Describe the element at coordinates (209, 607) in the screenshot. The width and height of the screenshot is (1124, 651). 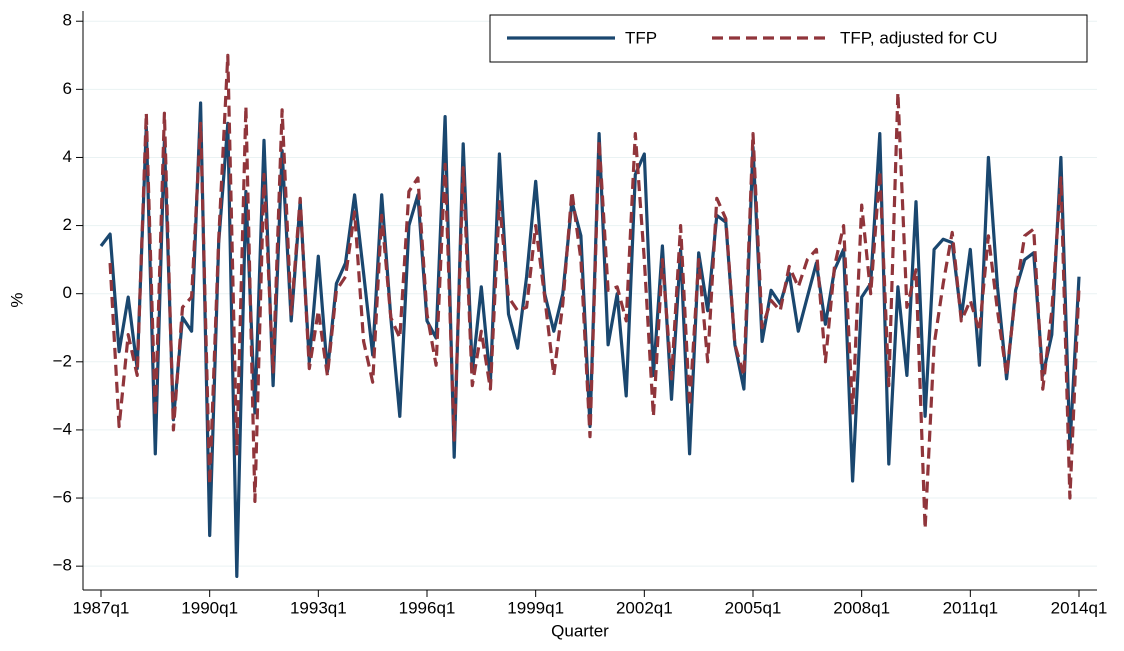
I see `x-tick-label: 1990q1` at that location.